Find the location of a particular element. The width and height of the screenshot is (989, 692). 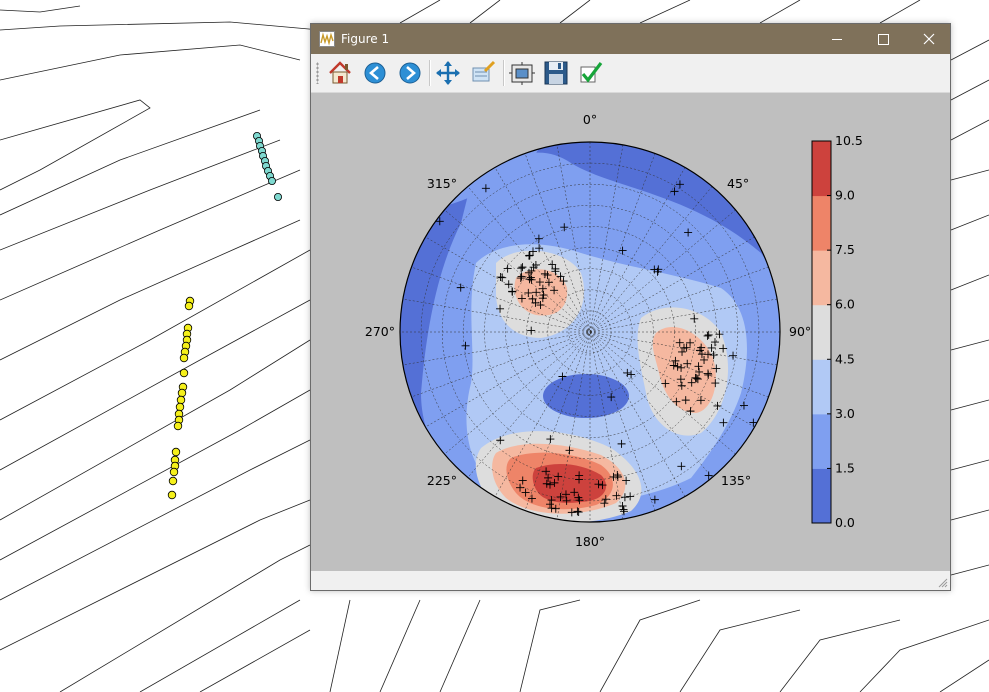

maximize-icon is located at coordinates (883, 39).